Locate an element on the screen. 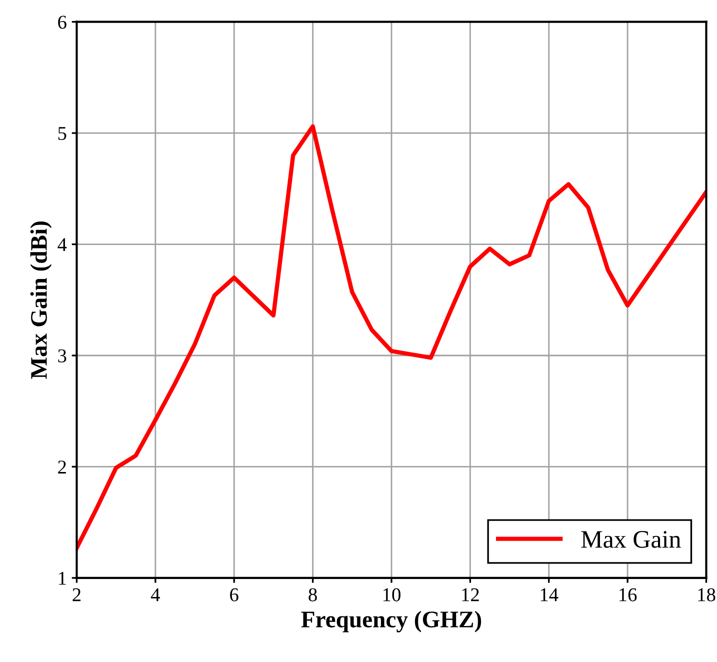 This screenshot has height=662, width=717. x-tick-label: 14 is located at coordinates (549, 595).